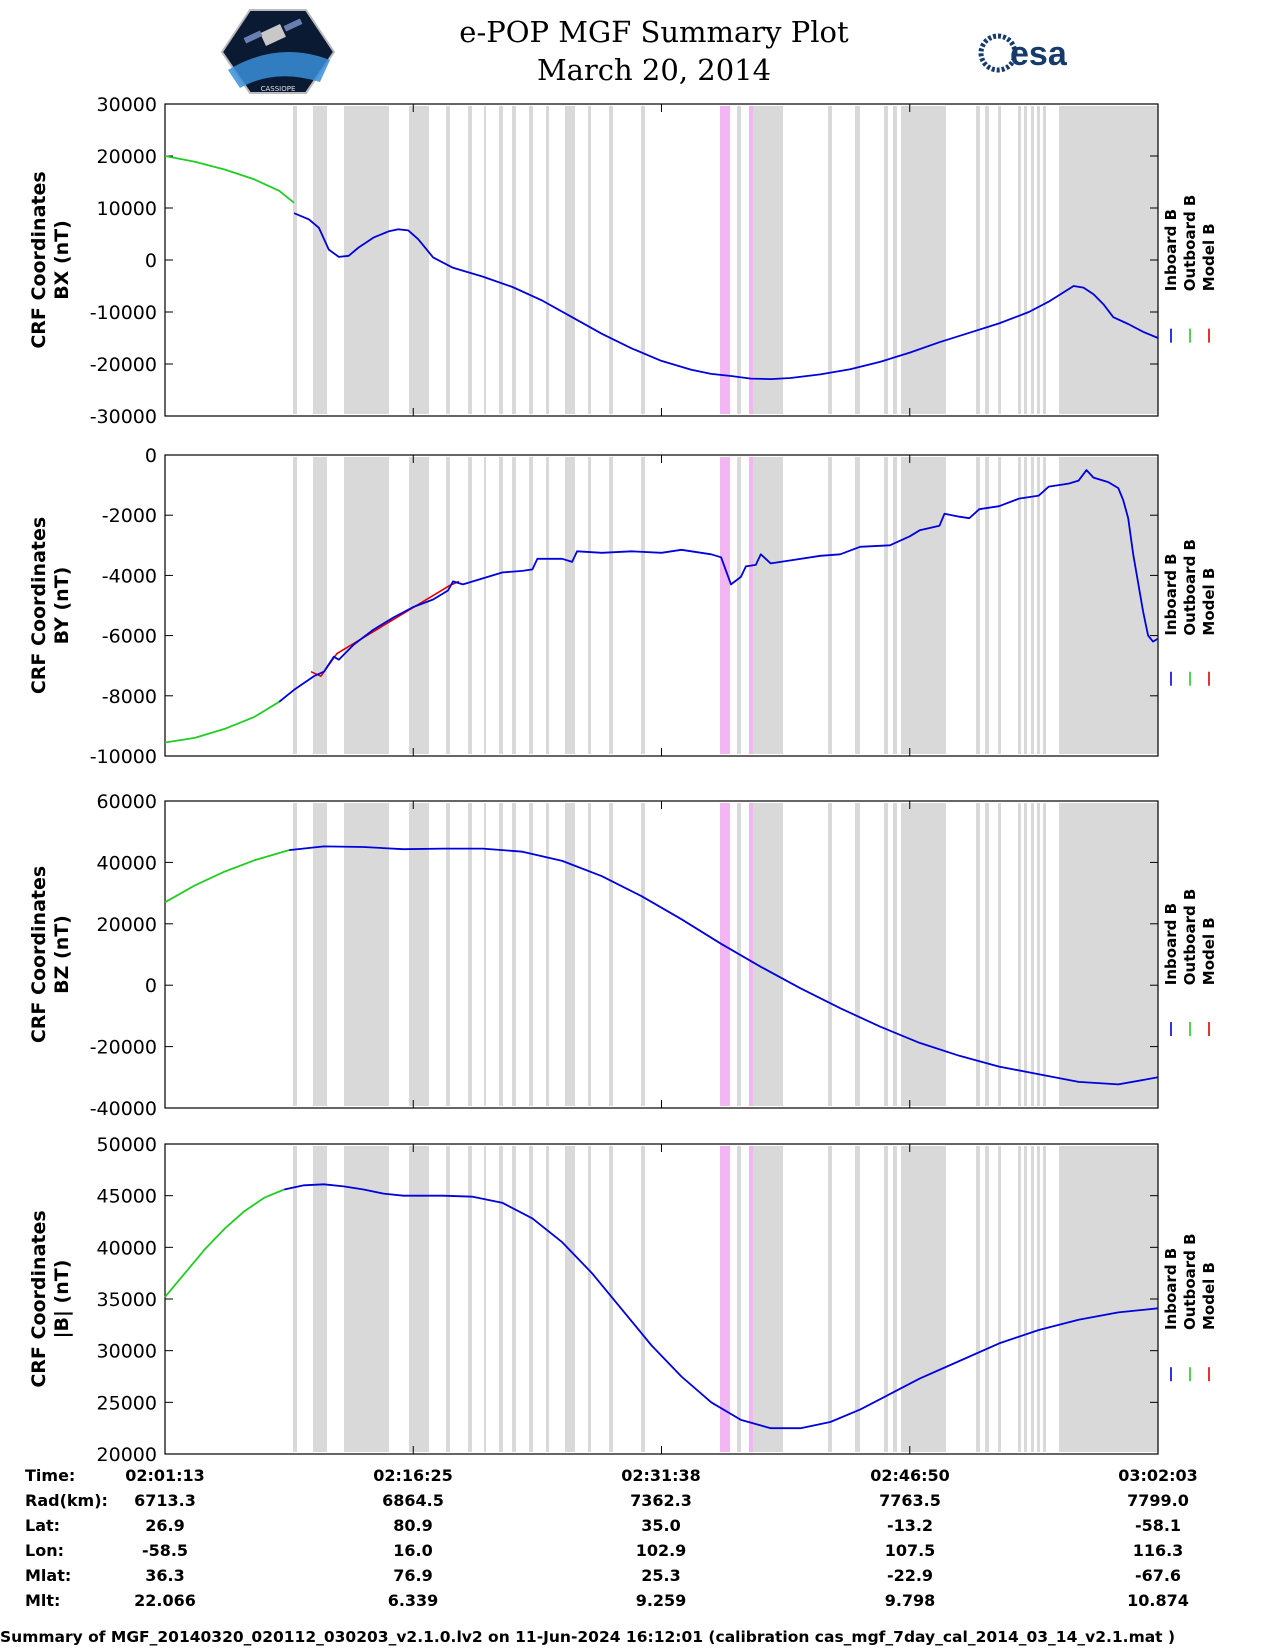 The width and height of the screenshot is (1275, 1650). I want to click on plot-title: e-POP MGF Summary Plot, so click(654, 32).